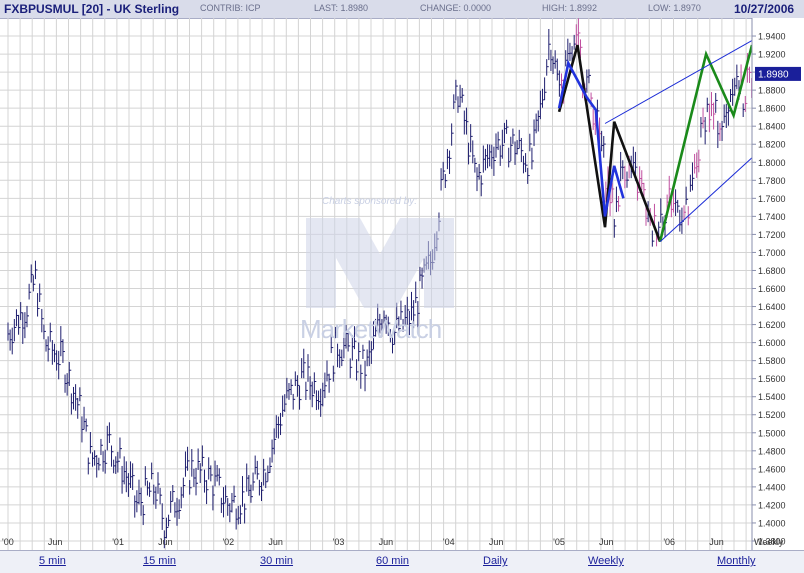 Image resolution: width=804 pixels, height=573 pixels. I want to click on x-tick-label: '06, so click(669, 542).